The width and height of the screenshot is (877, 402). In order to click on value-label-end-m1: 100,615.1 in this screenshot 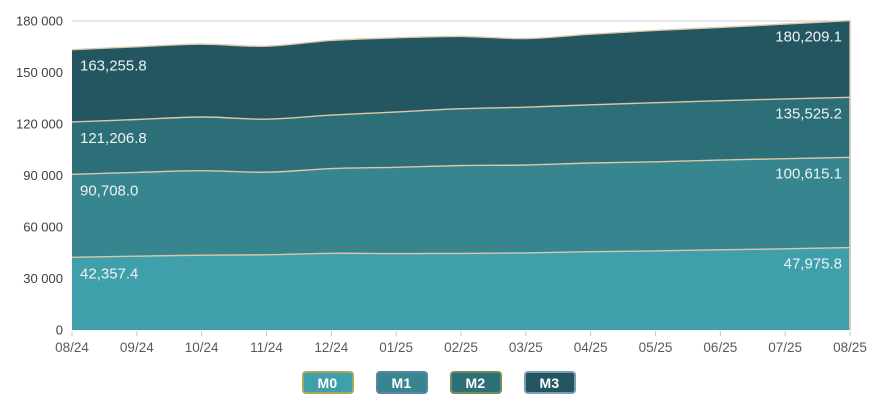, I will do `click(808, 173)`.